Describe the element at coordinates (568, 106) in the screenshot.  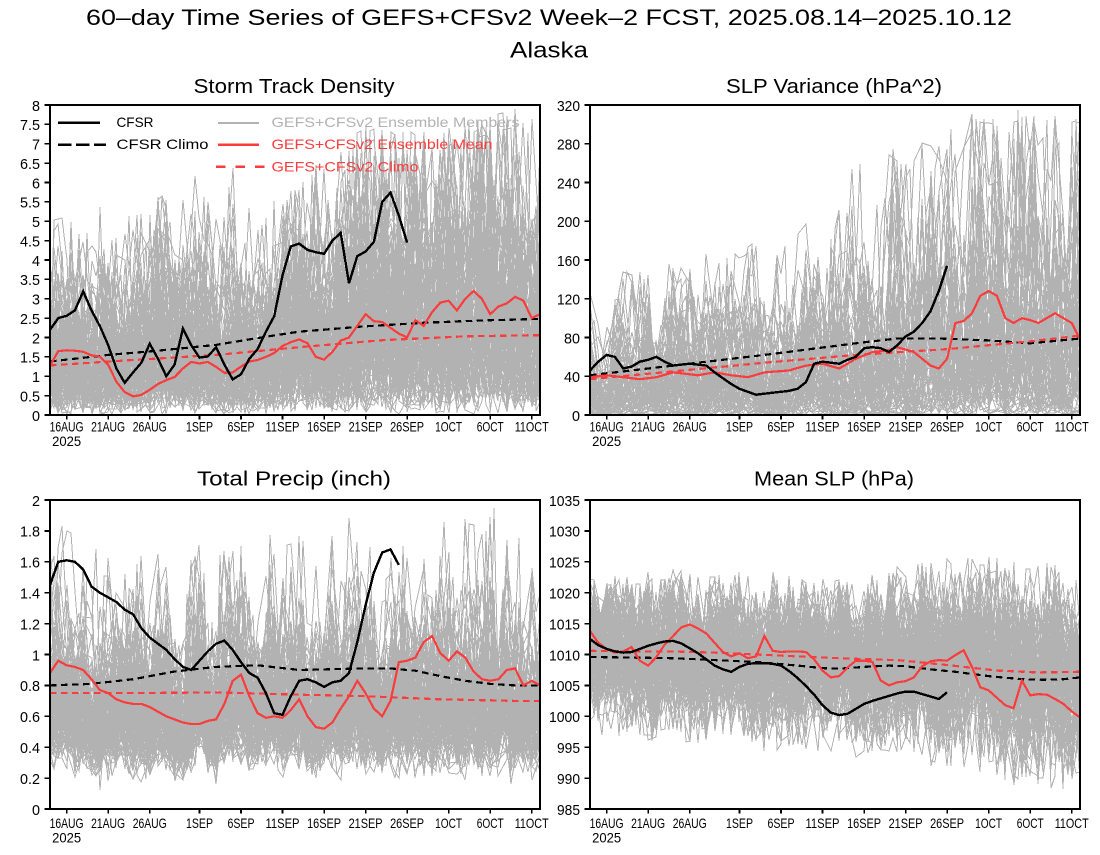
I see `svg-text: 320` at that location.